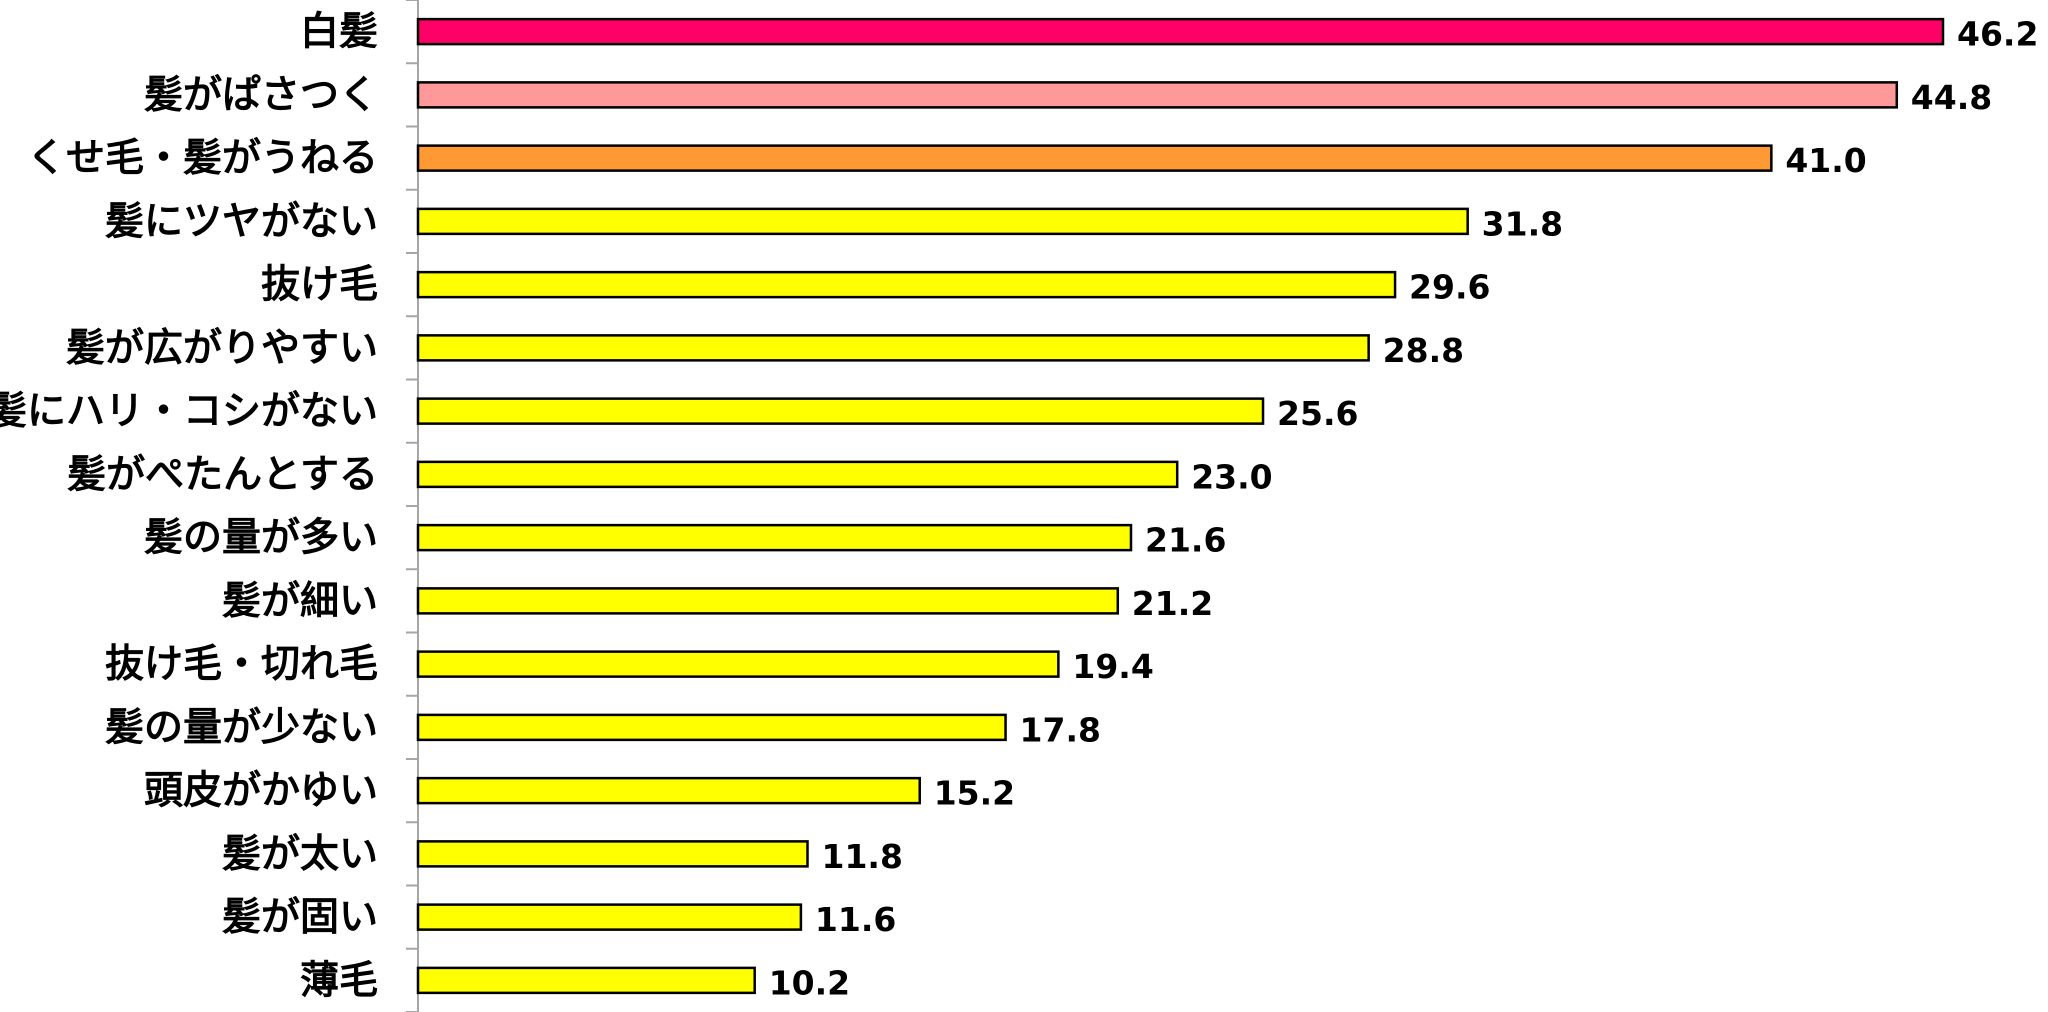 Image resolution: width=2048 pixels, height=1012 pixels. I want to click on value-label: 44.8, so click(1951, 97).